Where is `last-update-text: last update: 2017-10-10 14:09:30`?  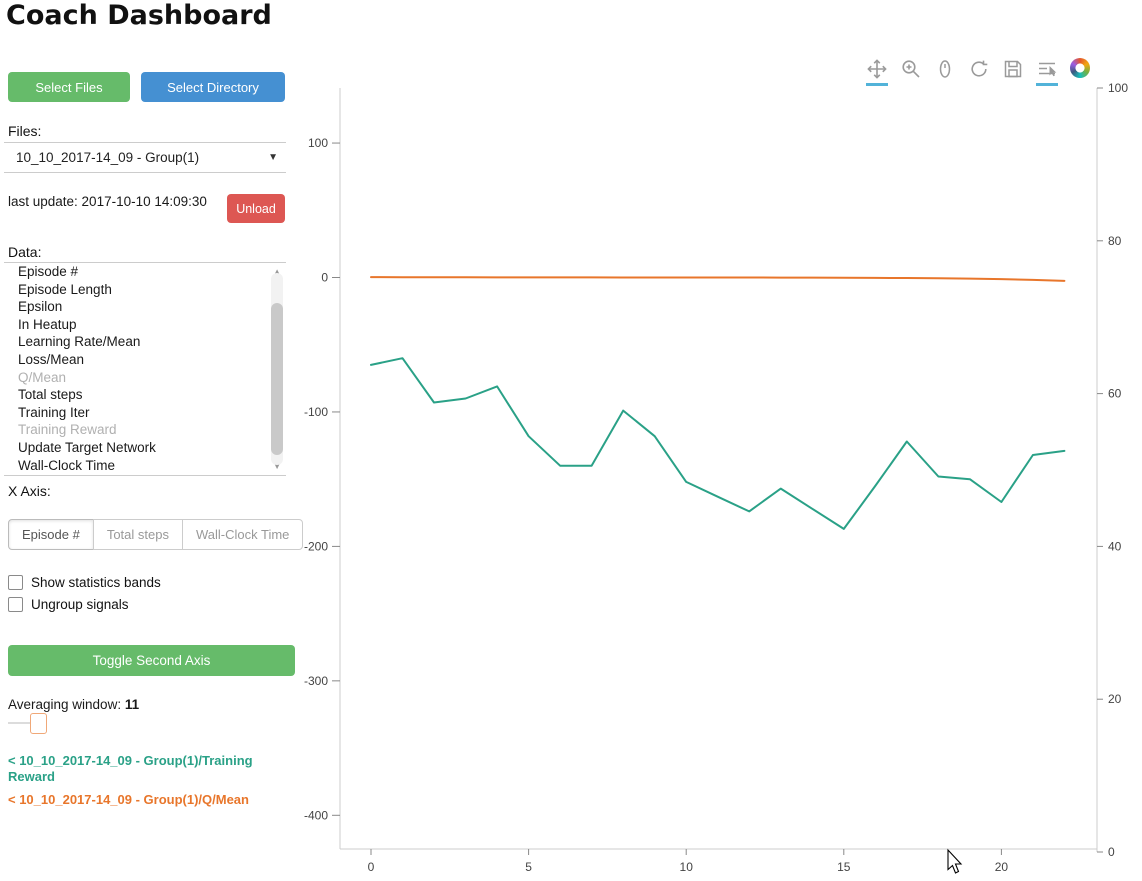
last-update-text: last update: 2017-10-10 14:09:30 is located at coordinates (107, 201).